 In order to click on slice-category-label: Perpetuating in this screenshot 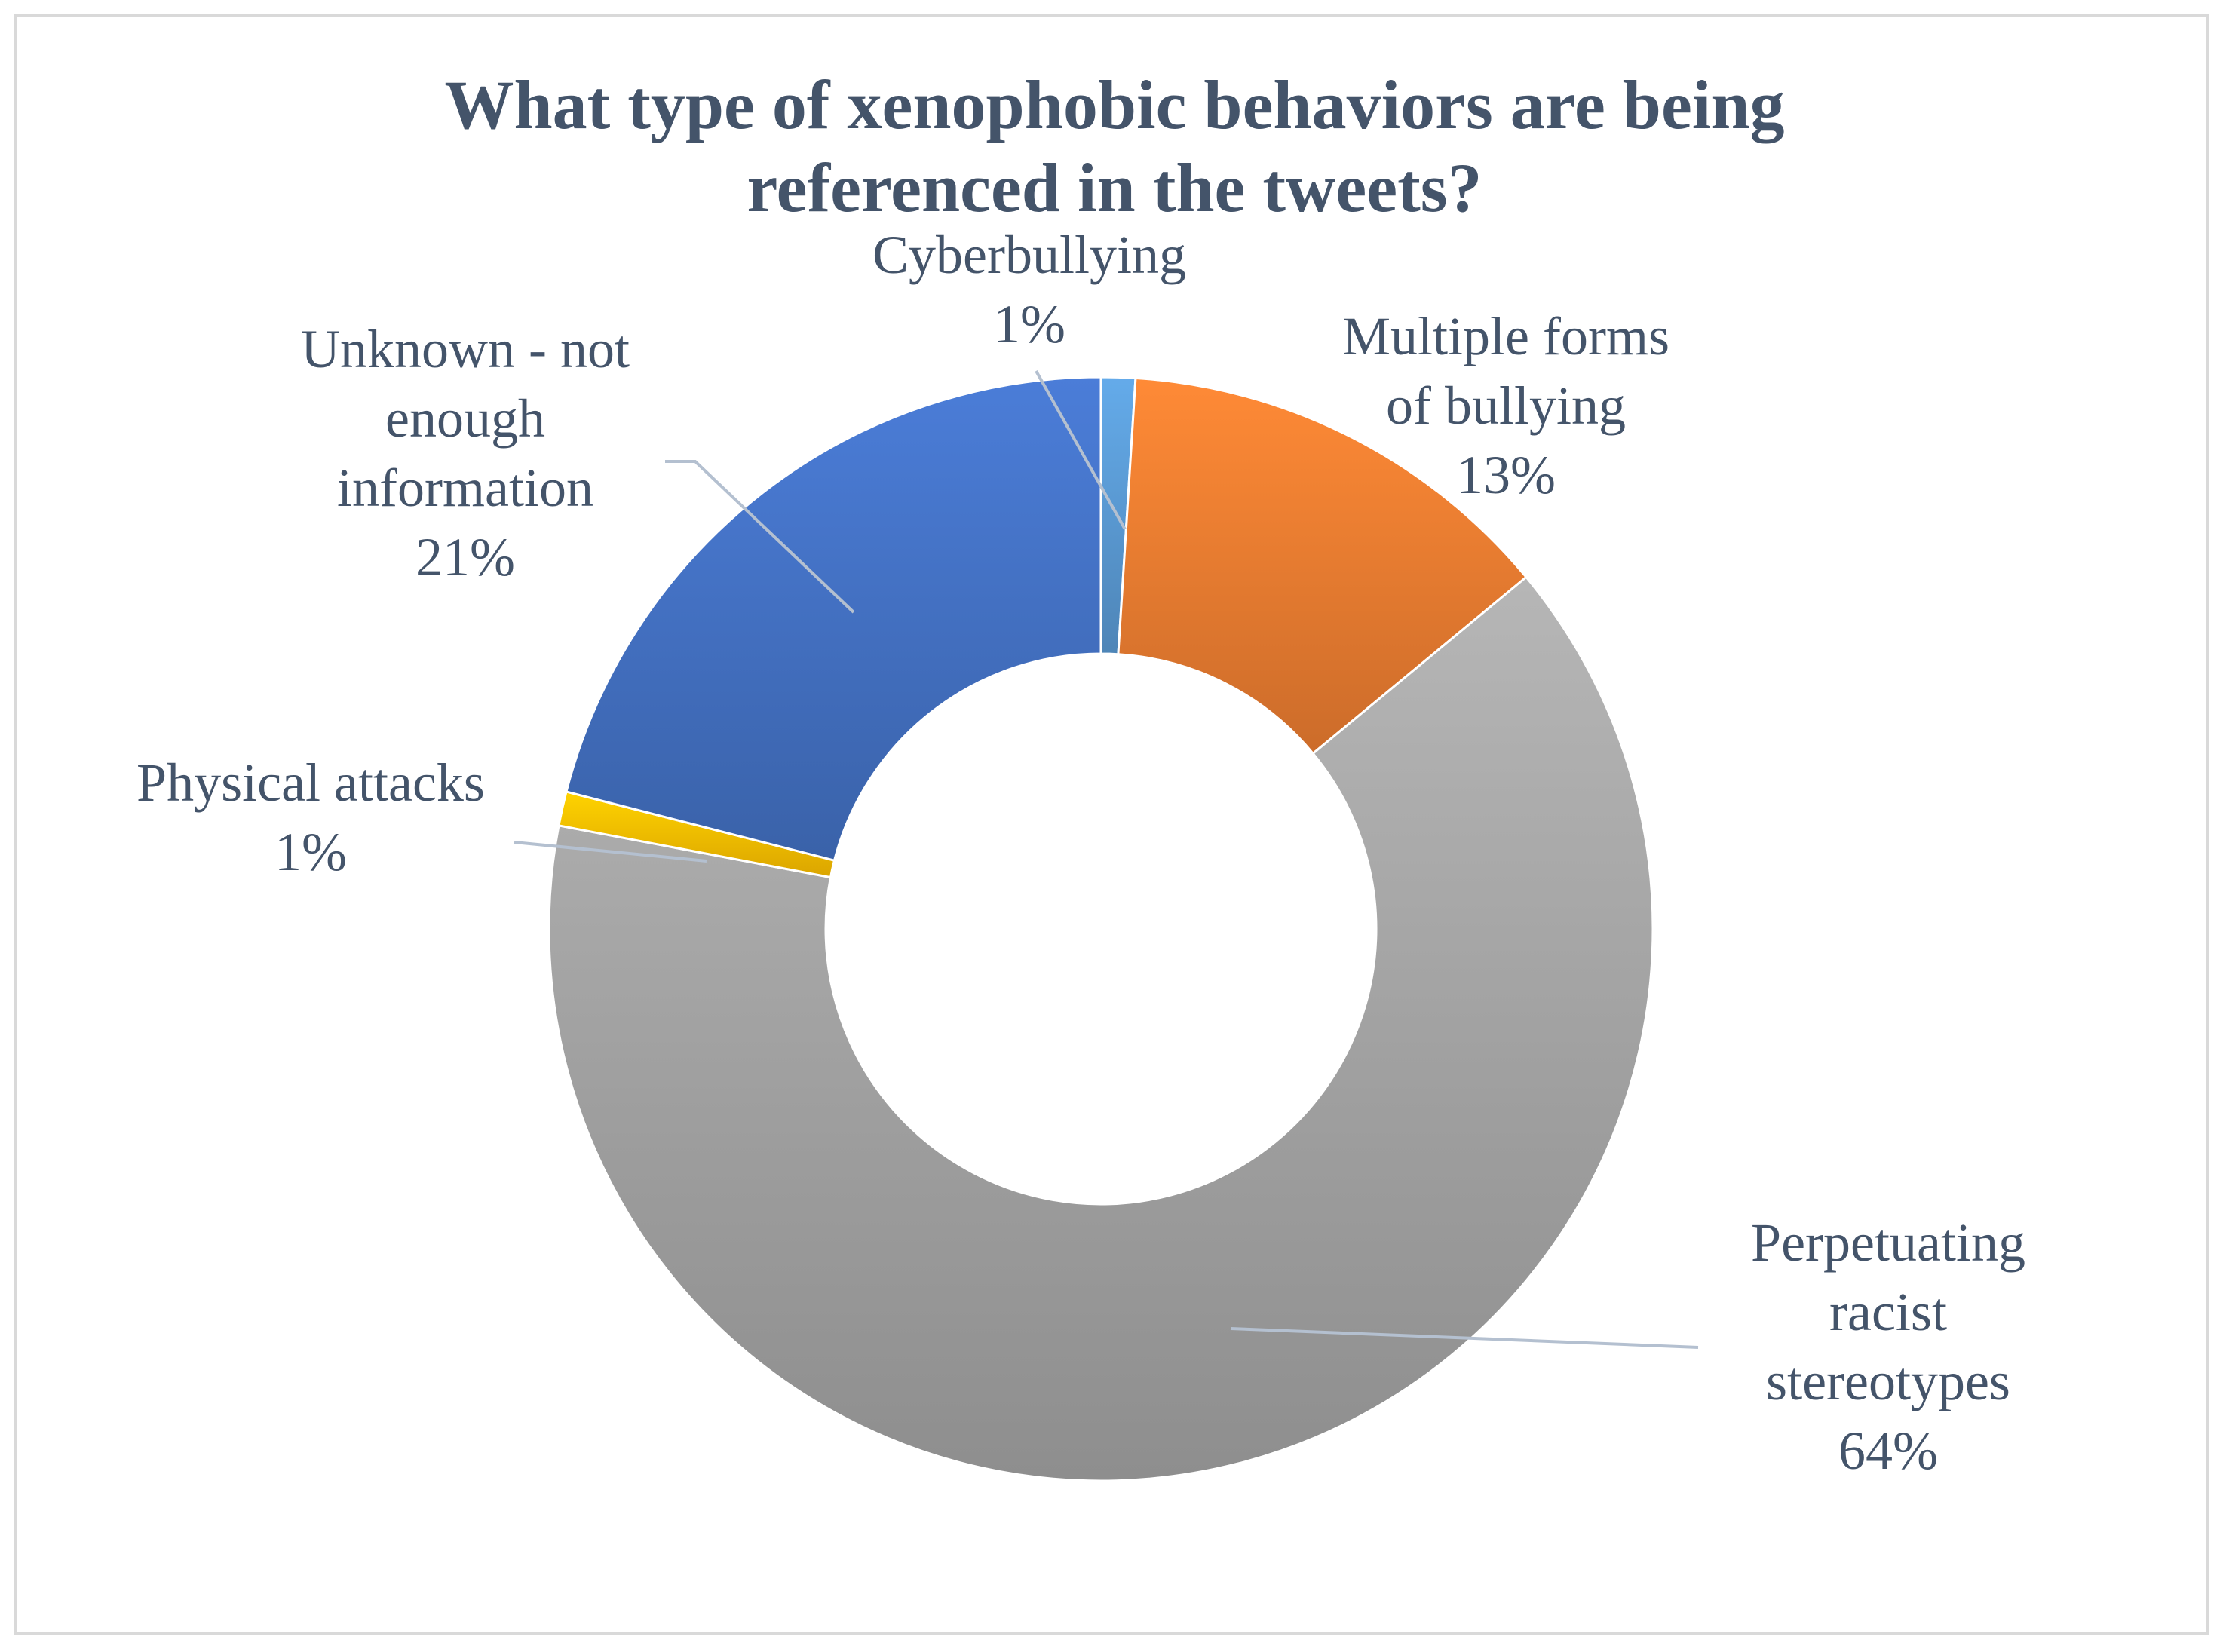, I will do `click(1888, 1242)`.